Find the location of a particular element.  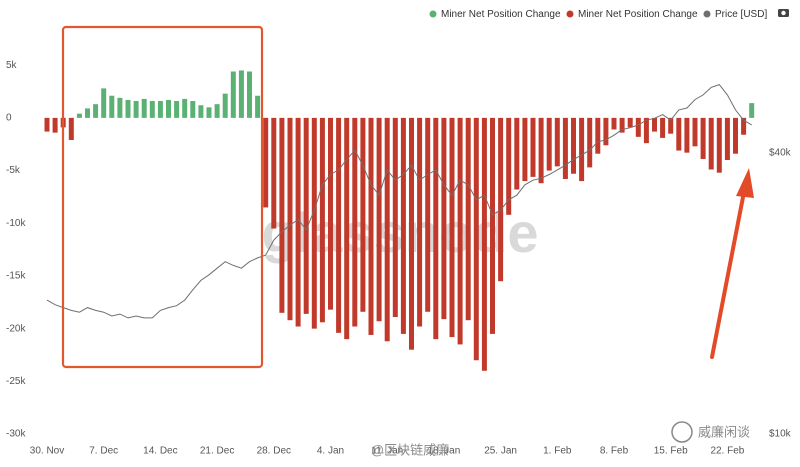

camera-icon is located at coordinates (783, 13).